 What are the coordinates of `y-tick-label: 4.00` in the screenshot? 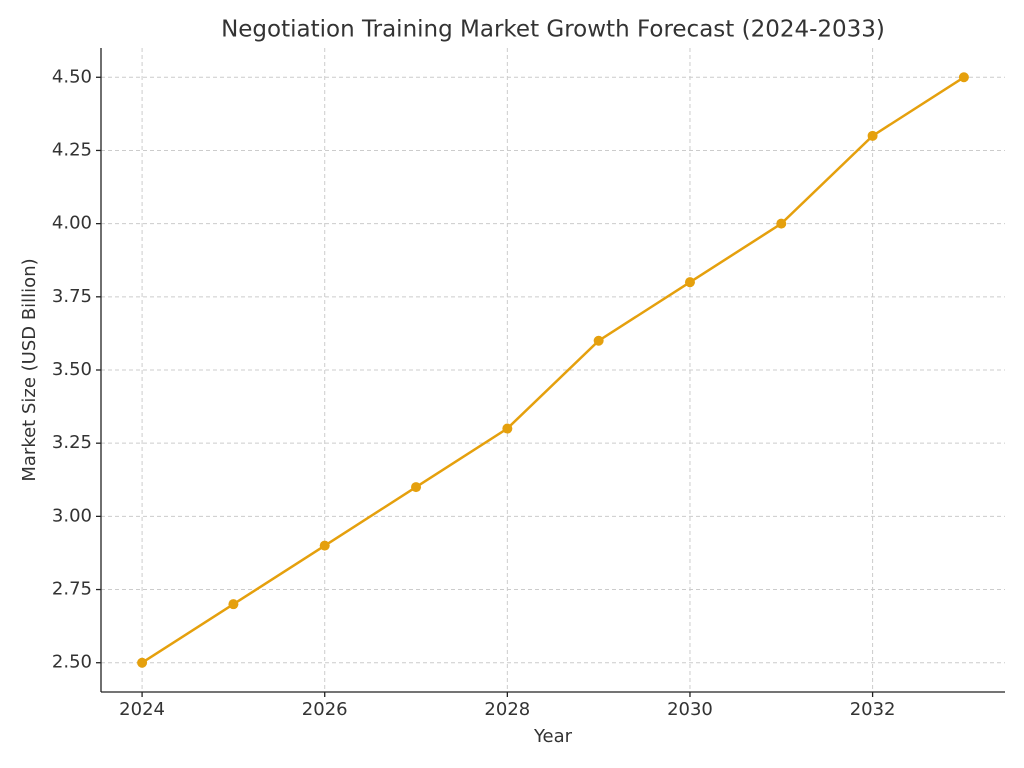 It's located at (72, 223).